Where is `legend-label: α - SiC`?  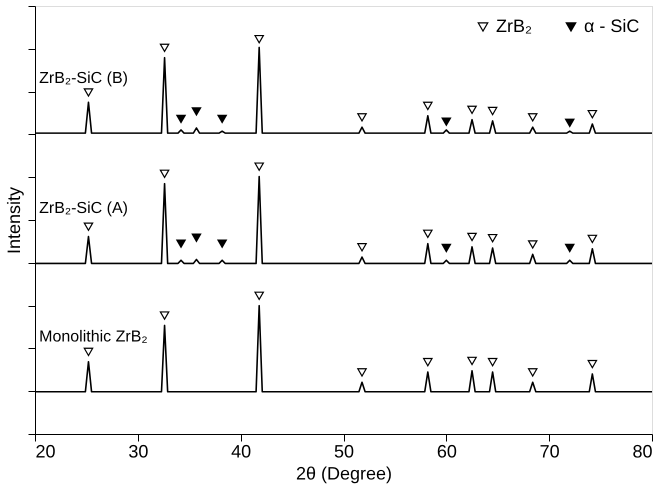
legend-label: α - SiC is located at coordinates (612, 26).